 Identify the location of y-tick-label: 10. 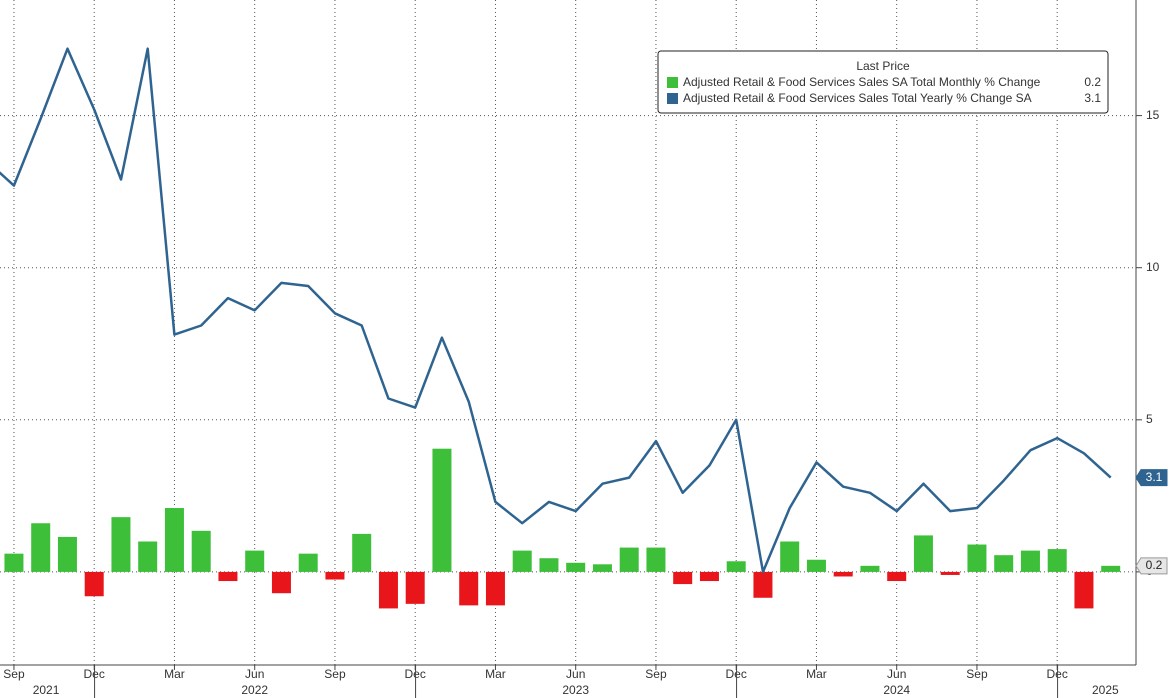
(1153, 267).